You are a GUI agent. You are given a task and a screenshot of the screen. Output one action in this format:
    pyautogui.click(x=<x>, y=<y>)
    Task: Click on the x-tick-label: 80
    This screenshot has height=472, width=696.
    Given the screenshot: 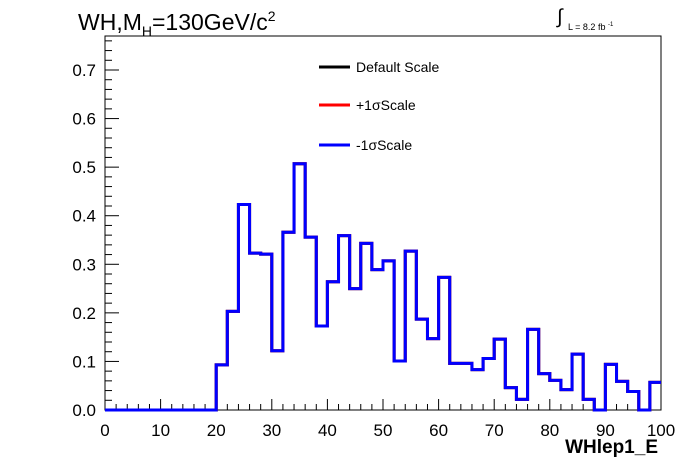 What is the action you would take?
    pyautogui.click(x=549, y=430)
    